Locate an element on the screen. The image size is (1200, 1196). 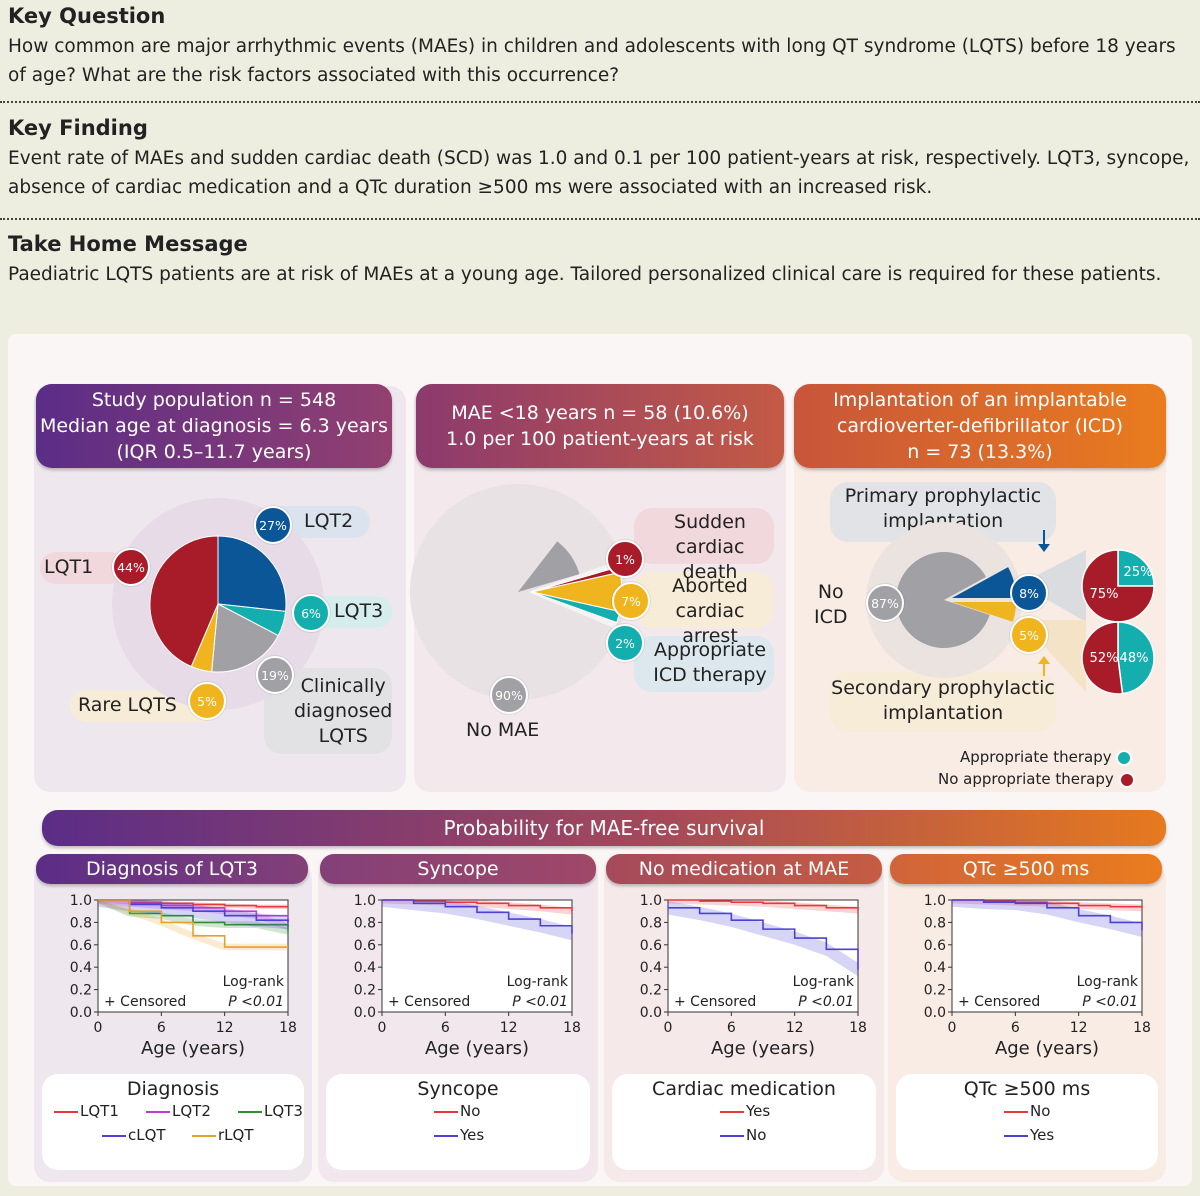
legend-appropriate: Appropriate therapy is located at coordinates (1046, 757).